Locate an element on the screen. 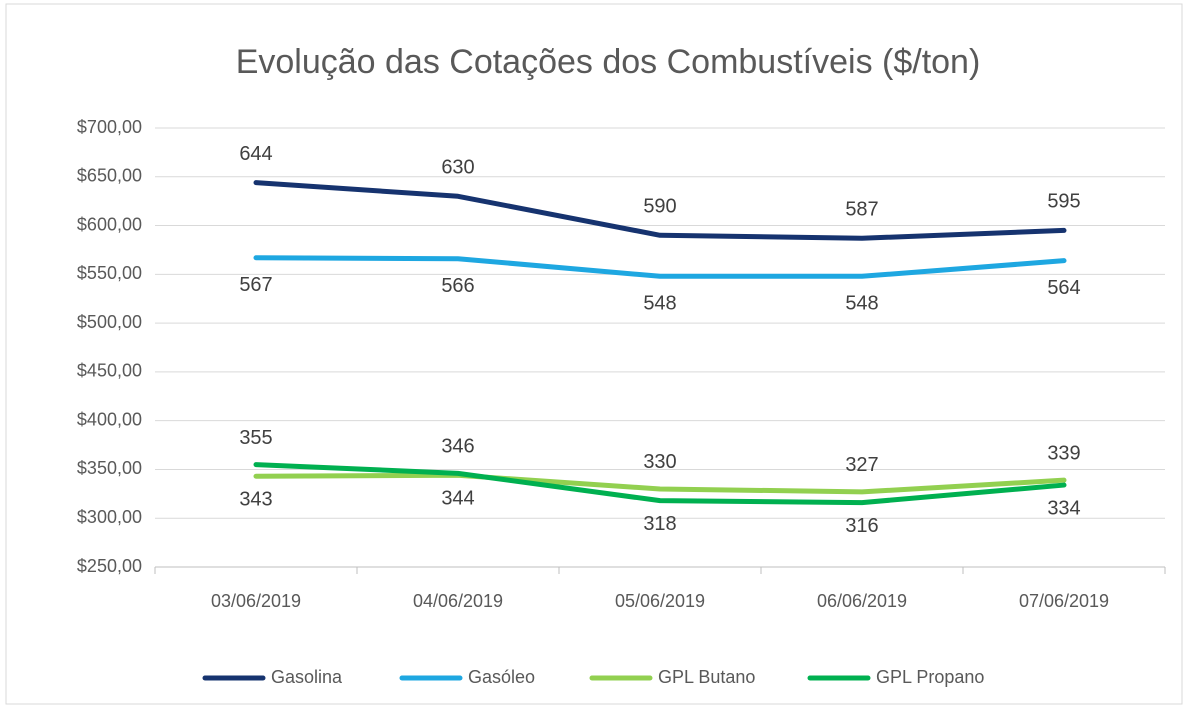 The image size is (1190, 710). x-tick-label: 05/06/2019 is located at coordinates (660, 601).